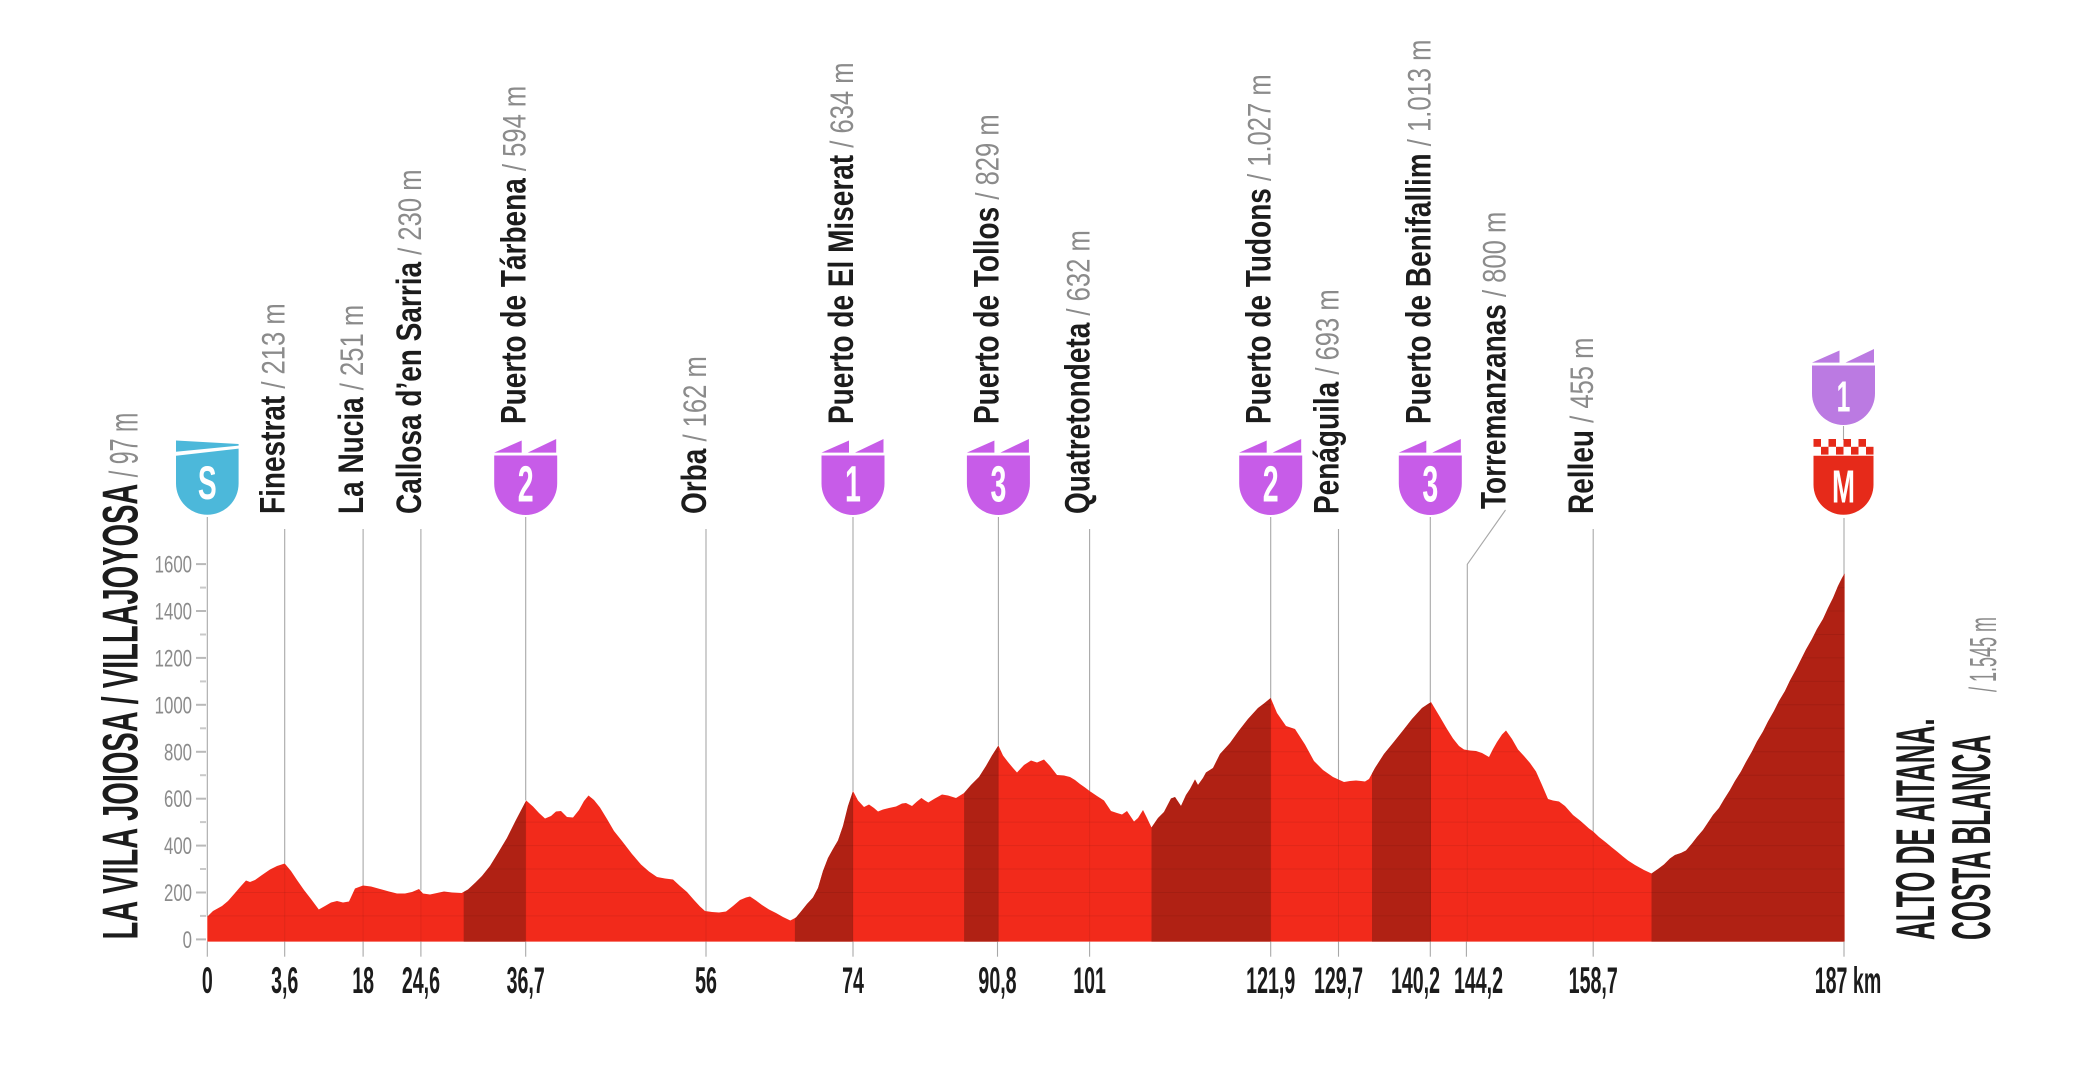  Describe the element at coordinates (178, 893) in the screenshot. I see `svg-text: 200` at that location.